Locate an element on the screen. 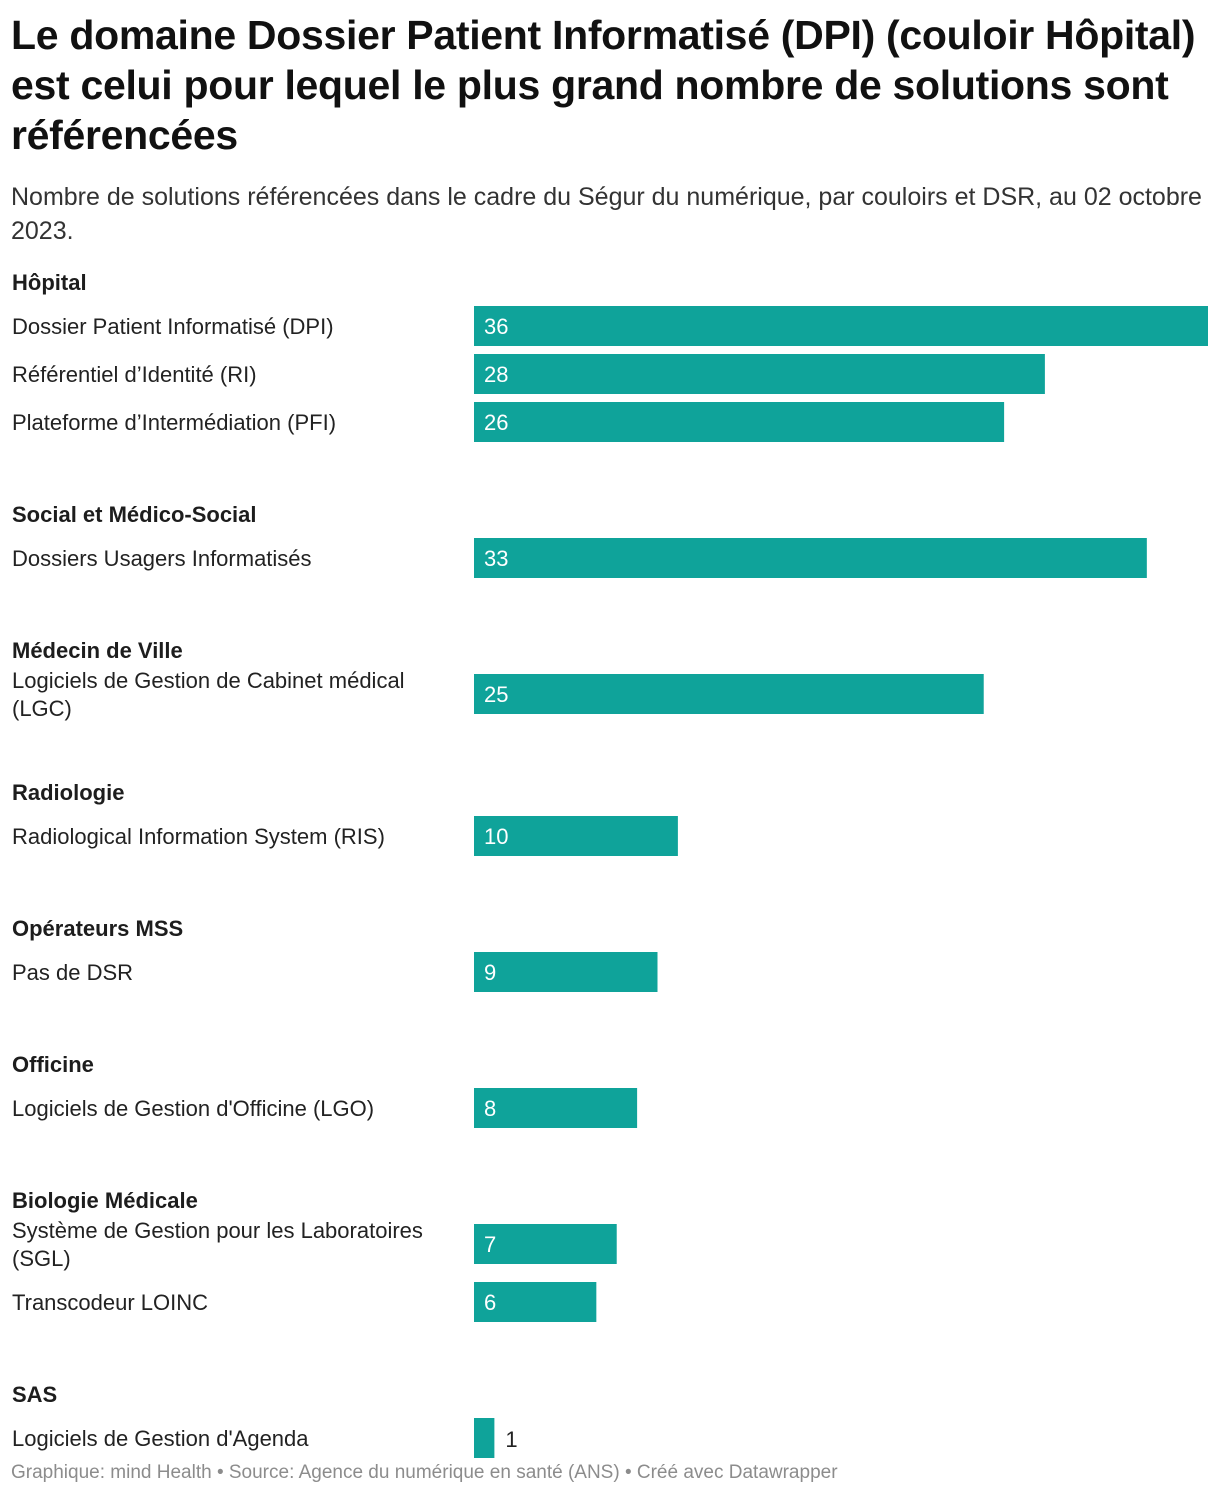  bar-dossier-patient-informatise-dpi is located at coordinates (841, 326).